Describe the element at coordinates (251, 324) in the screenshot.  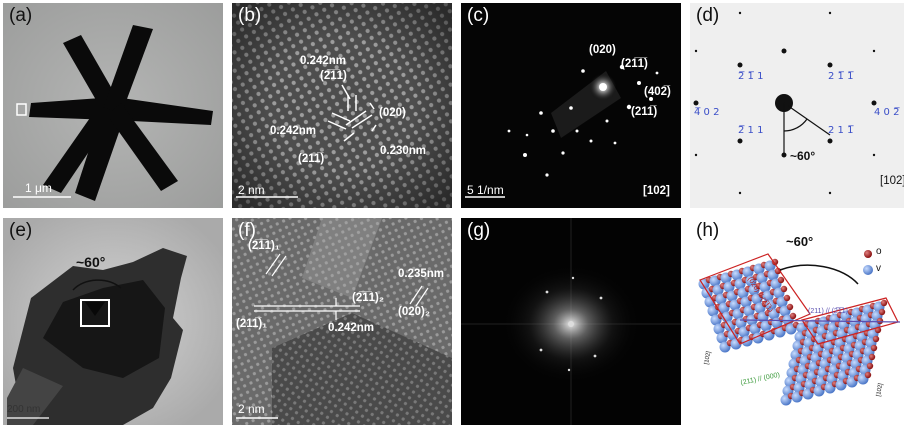
I see `plane-label-f3: (211̅)₁` at that location.